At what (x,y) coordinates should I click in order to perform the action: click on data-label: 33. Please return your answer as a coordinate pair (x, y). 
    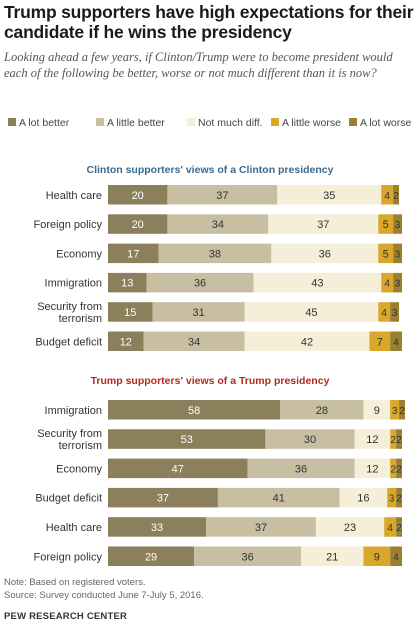
    Looking at the image, I should click on (157, 528).